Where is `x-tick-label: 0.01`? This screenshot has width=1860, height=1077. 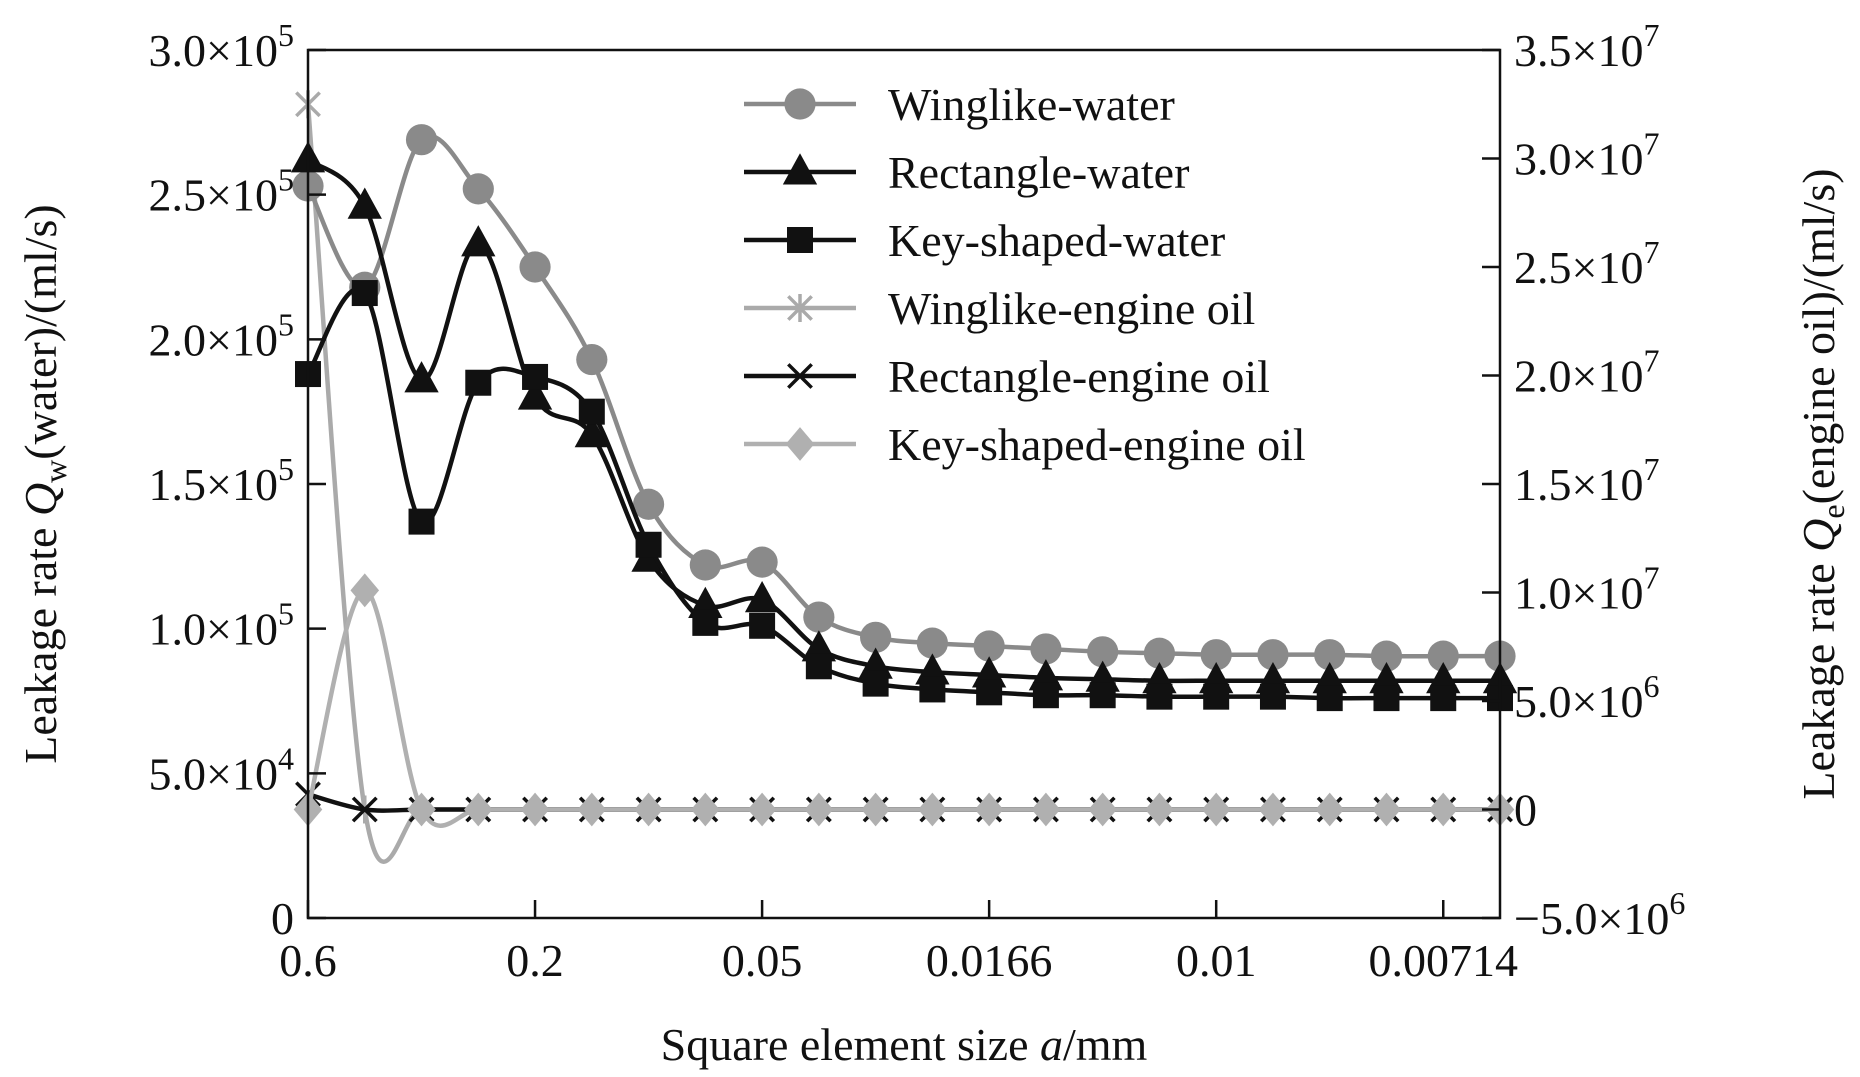 x-tick-label: 0.01 is located at coordinates (1216, 960).